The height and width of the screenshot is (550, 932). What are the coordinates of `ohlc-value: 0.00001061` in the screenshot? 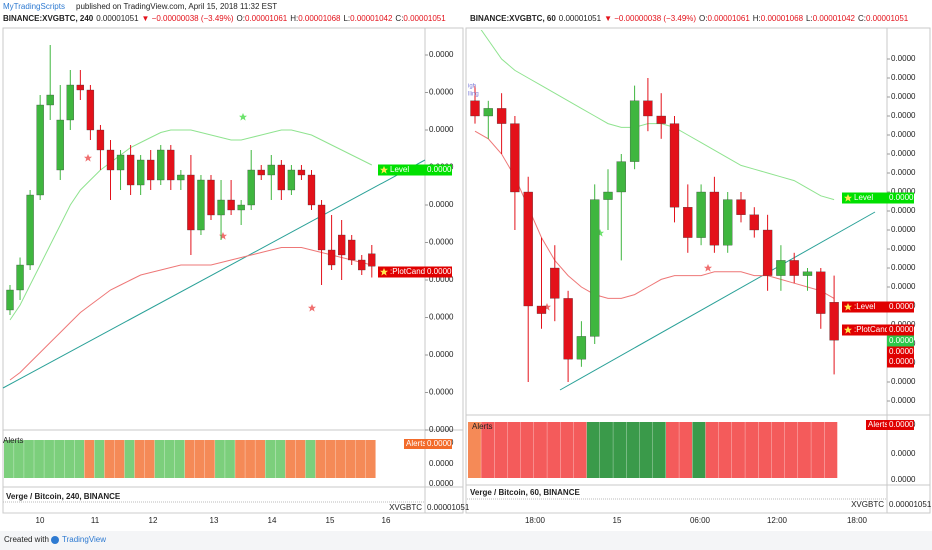 It's located at (266, 18).